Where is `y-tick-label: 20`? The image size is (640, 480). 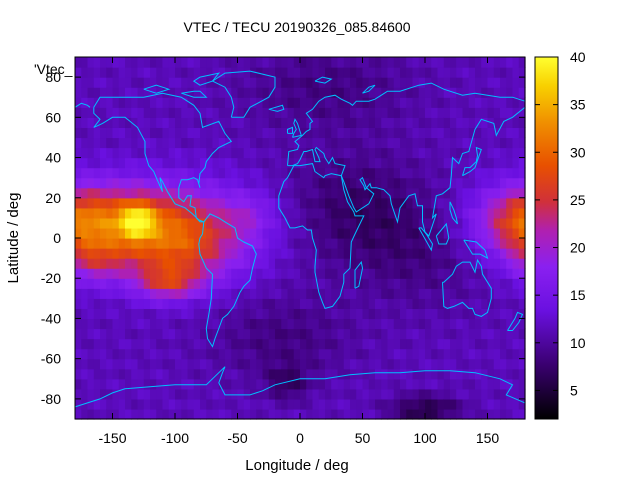 y-tick-label: 20 is located at coordinates (53, 198).